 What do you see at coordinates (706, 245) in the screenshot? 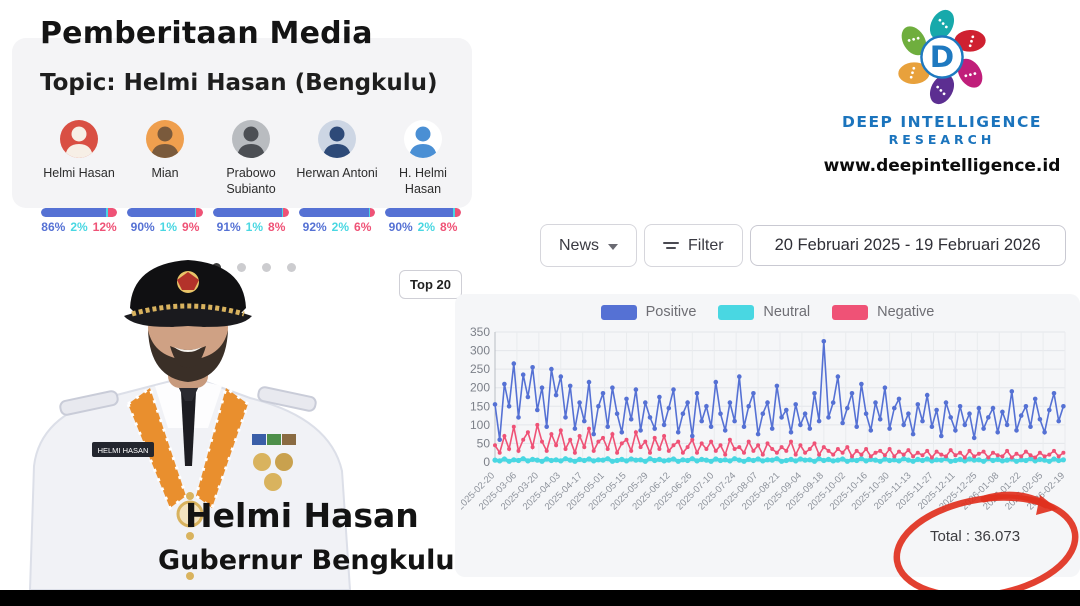
I see `filter-button-label: Filter` at bounding box center [706, 245].